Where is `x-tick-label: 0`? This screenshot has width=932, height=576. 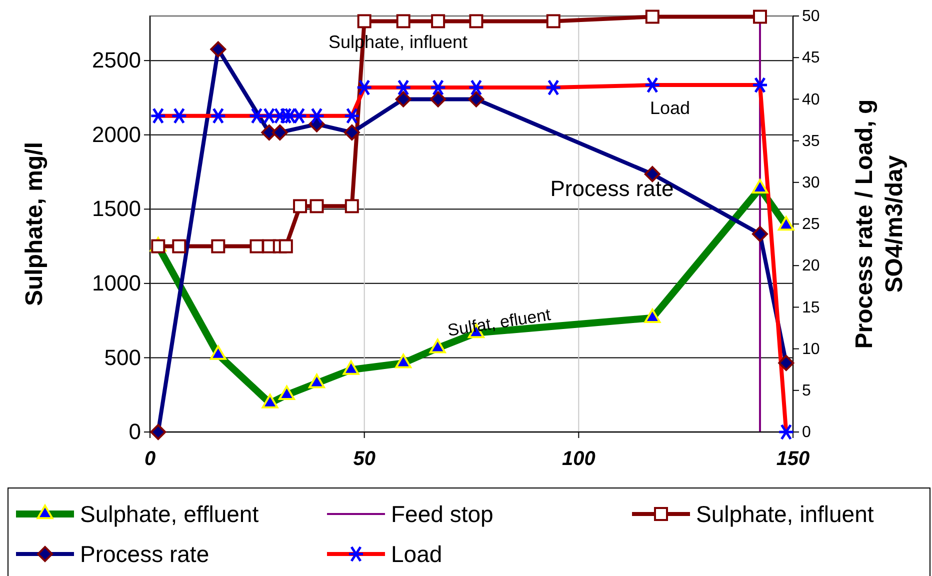 x-tick-label: 0 is located at coordinates (150, 459).